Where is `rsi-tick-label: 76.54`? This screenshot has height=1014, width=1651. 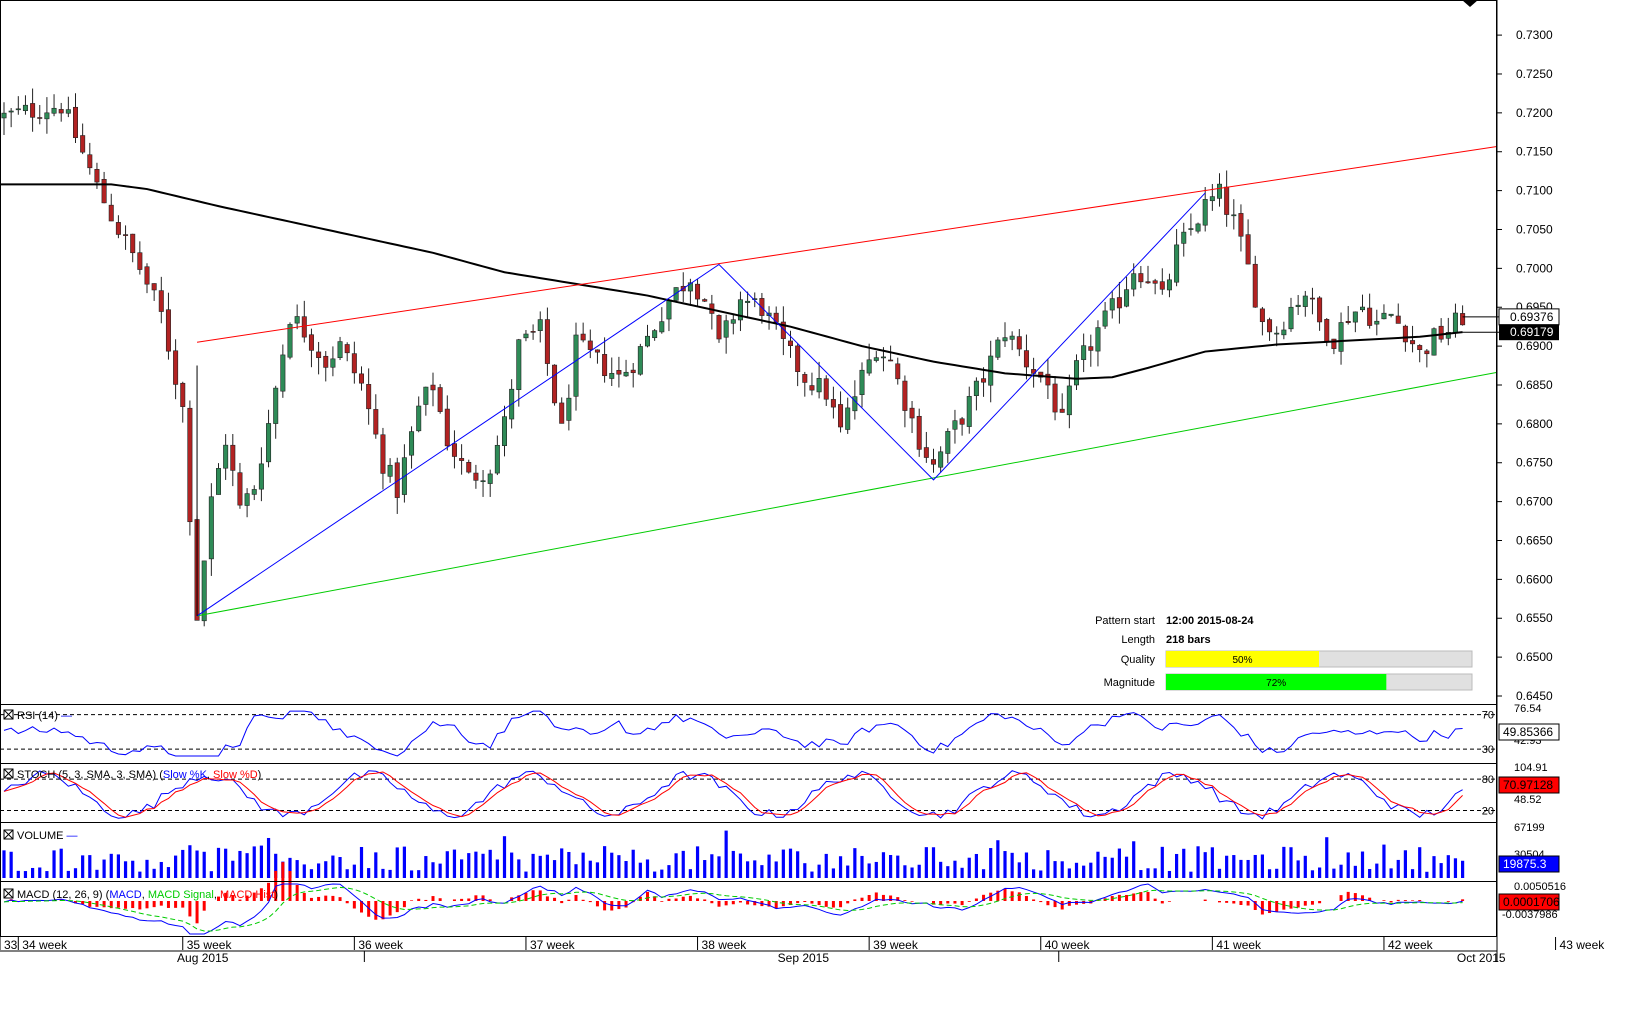
rsi-tick-label: 76.54 is located at coordinates (1528, 709).